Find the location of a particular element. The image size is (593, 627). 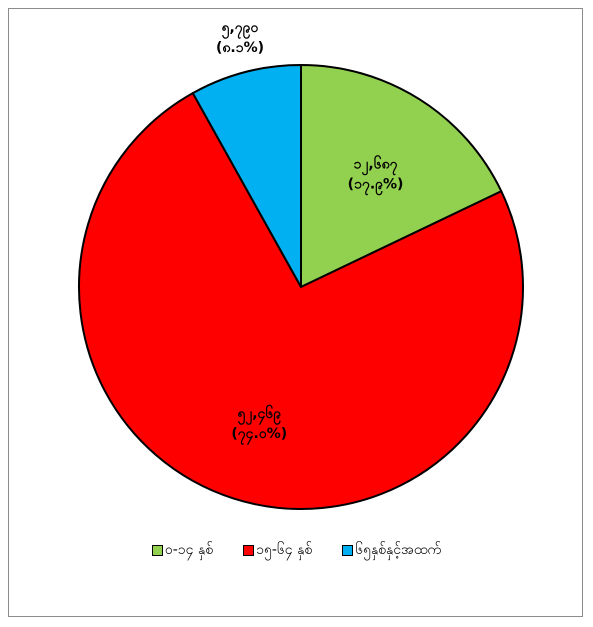

legend-item-0-14: ၀-၁၄ နှစ် is located at coordinates (182, 550).